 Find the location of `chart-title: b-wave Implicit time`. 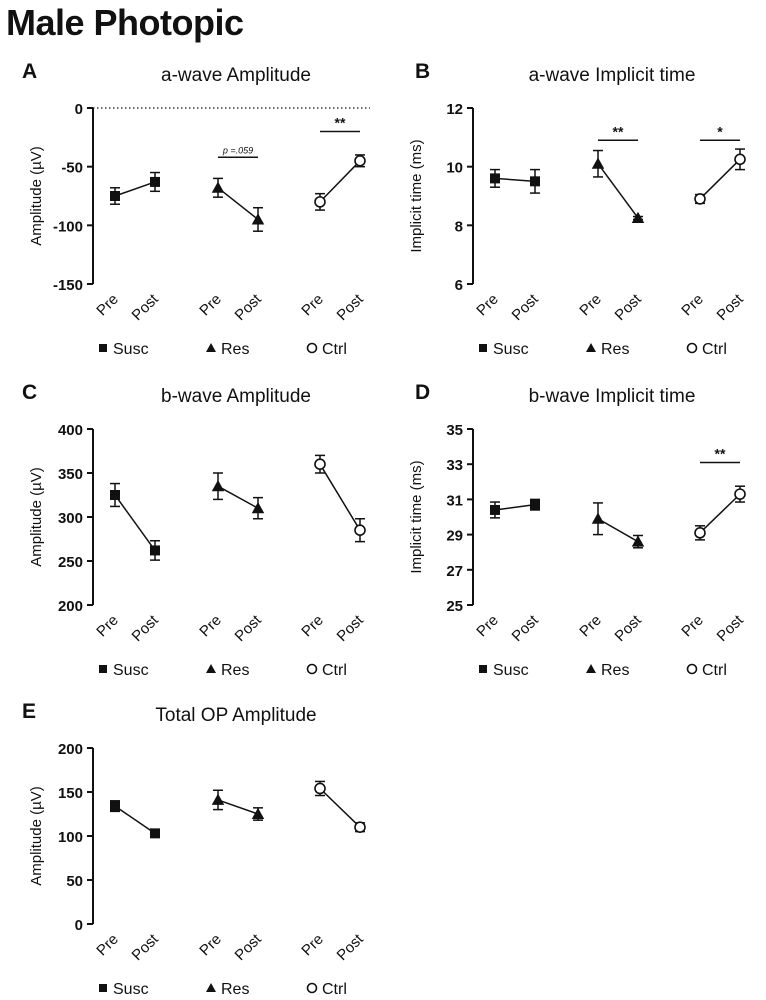

chart-title: b-wave Implicit time is located at coordinates (612, 396).